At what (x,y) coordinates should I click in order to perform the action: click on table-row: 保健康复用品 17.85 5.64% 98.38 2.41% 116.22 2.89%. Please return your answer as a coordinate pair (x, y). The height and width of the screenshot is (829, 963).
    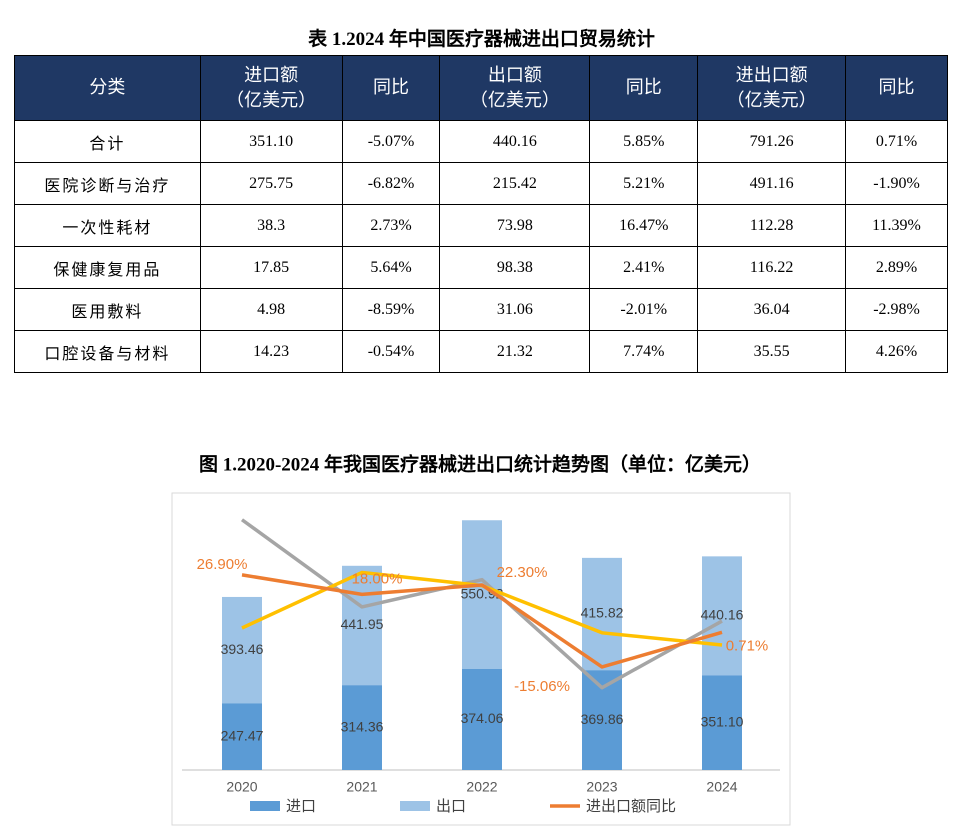
    Looking at the image, I should click on (481, 267).